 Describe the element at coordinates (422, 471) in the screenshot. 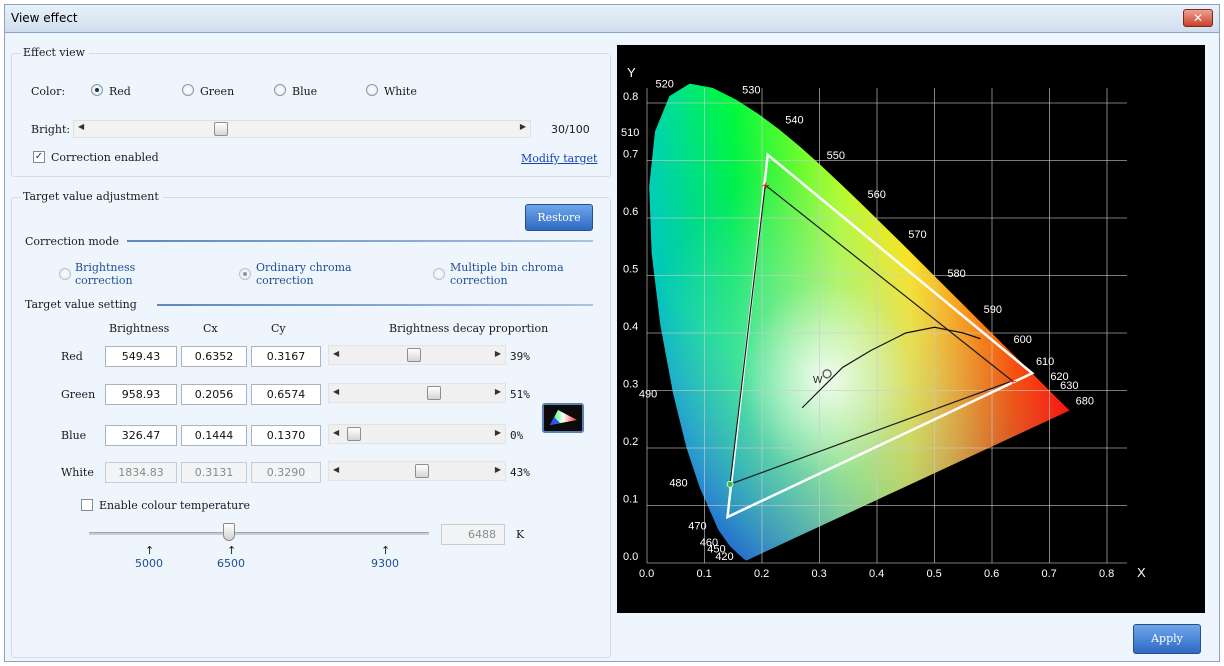

I see `white-decay-thumb` at that location.